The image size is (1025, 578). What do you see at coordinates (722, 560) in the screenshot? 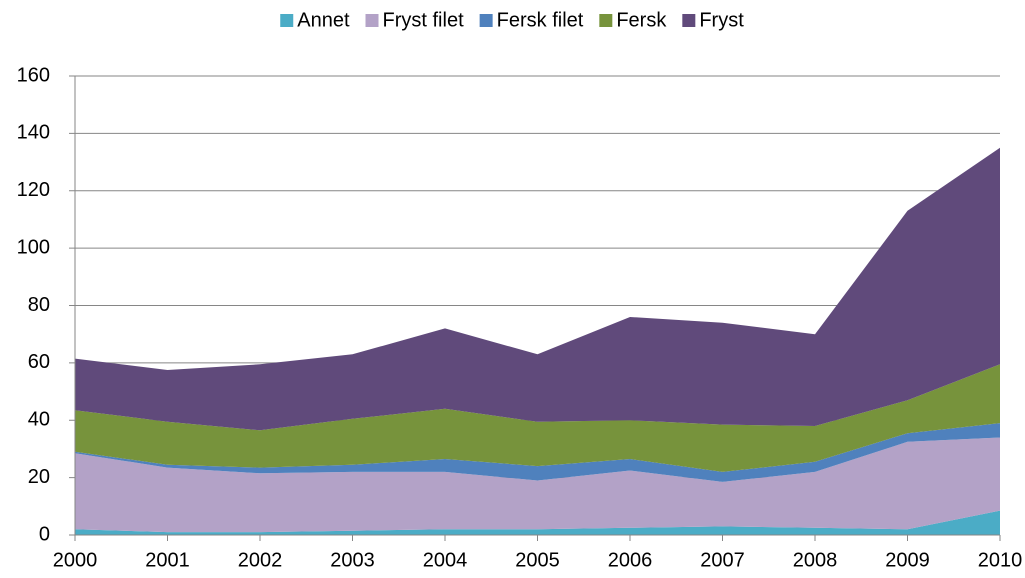
I see `x-tick-label: 2007` at bounding box center [722, 560].